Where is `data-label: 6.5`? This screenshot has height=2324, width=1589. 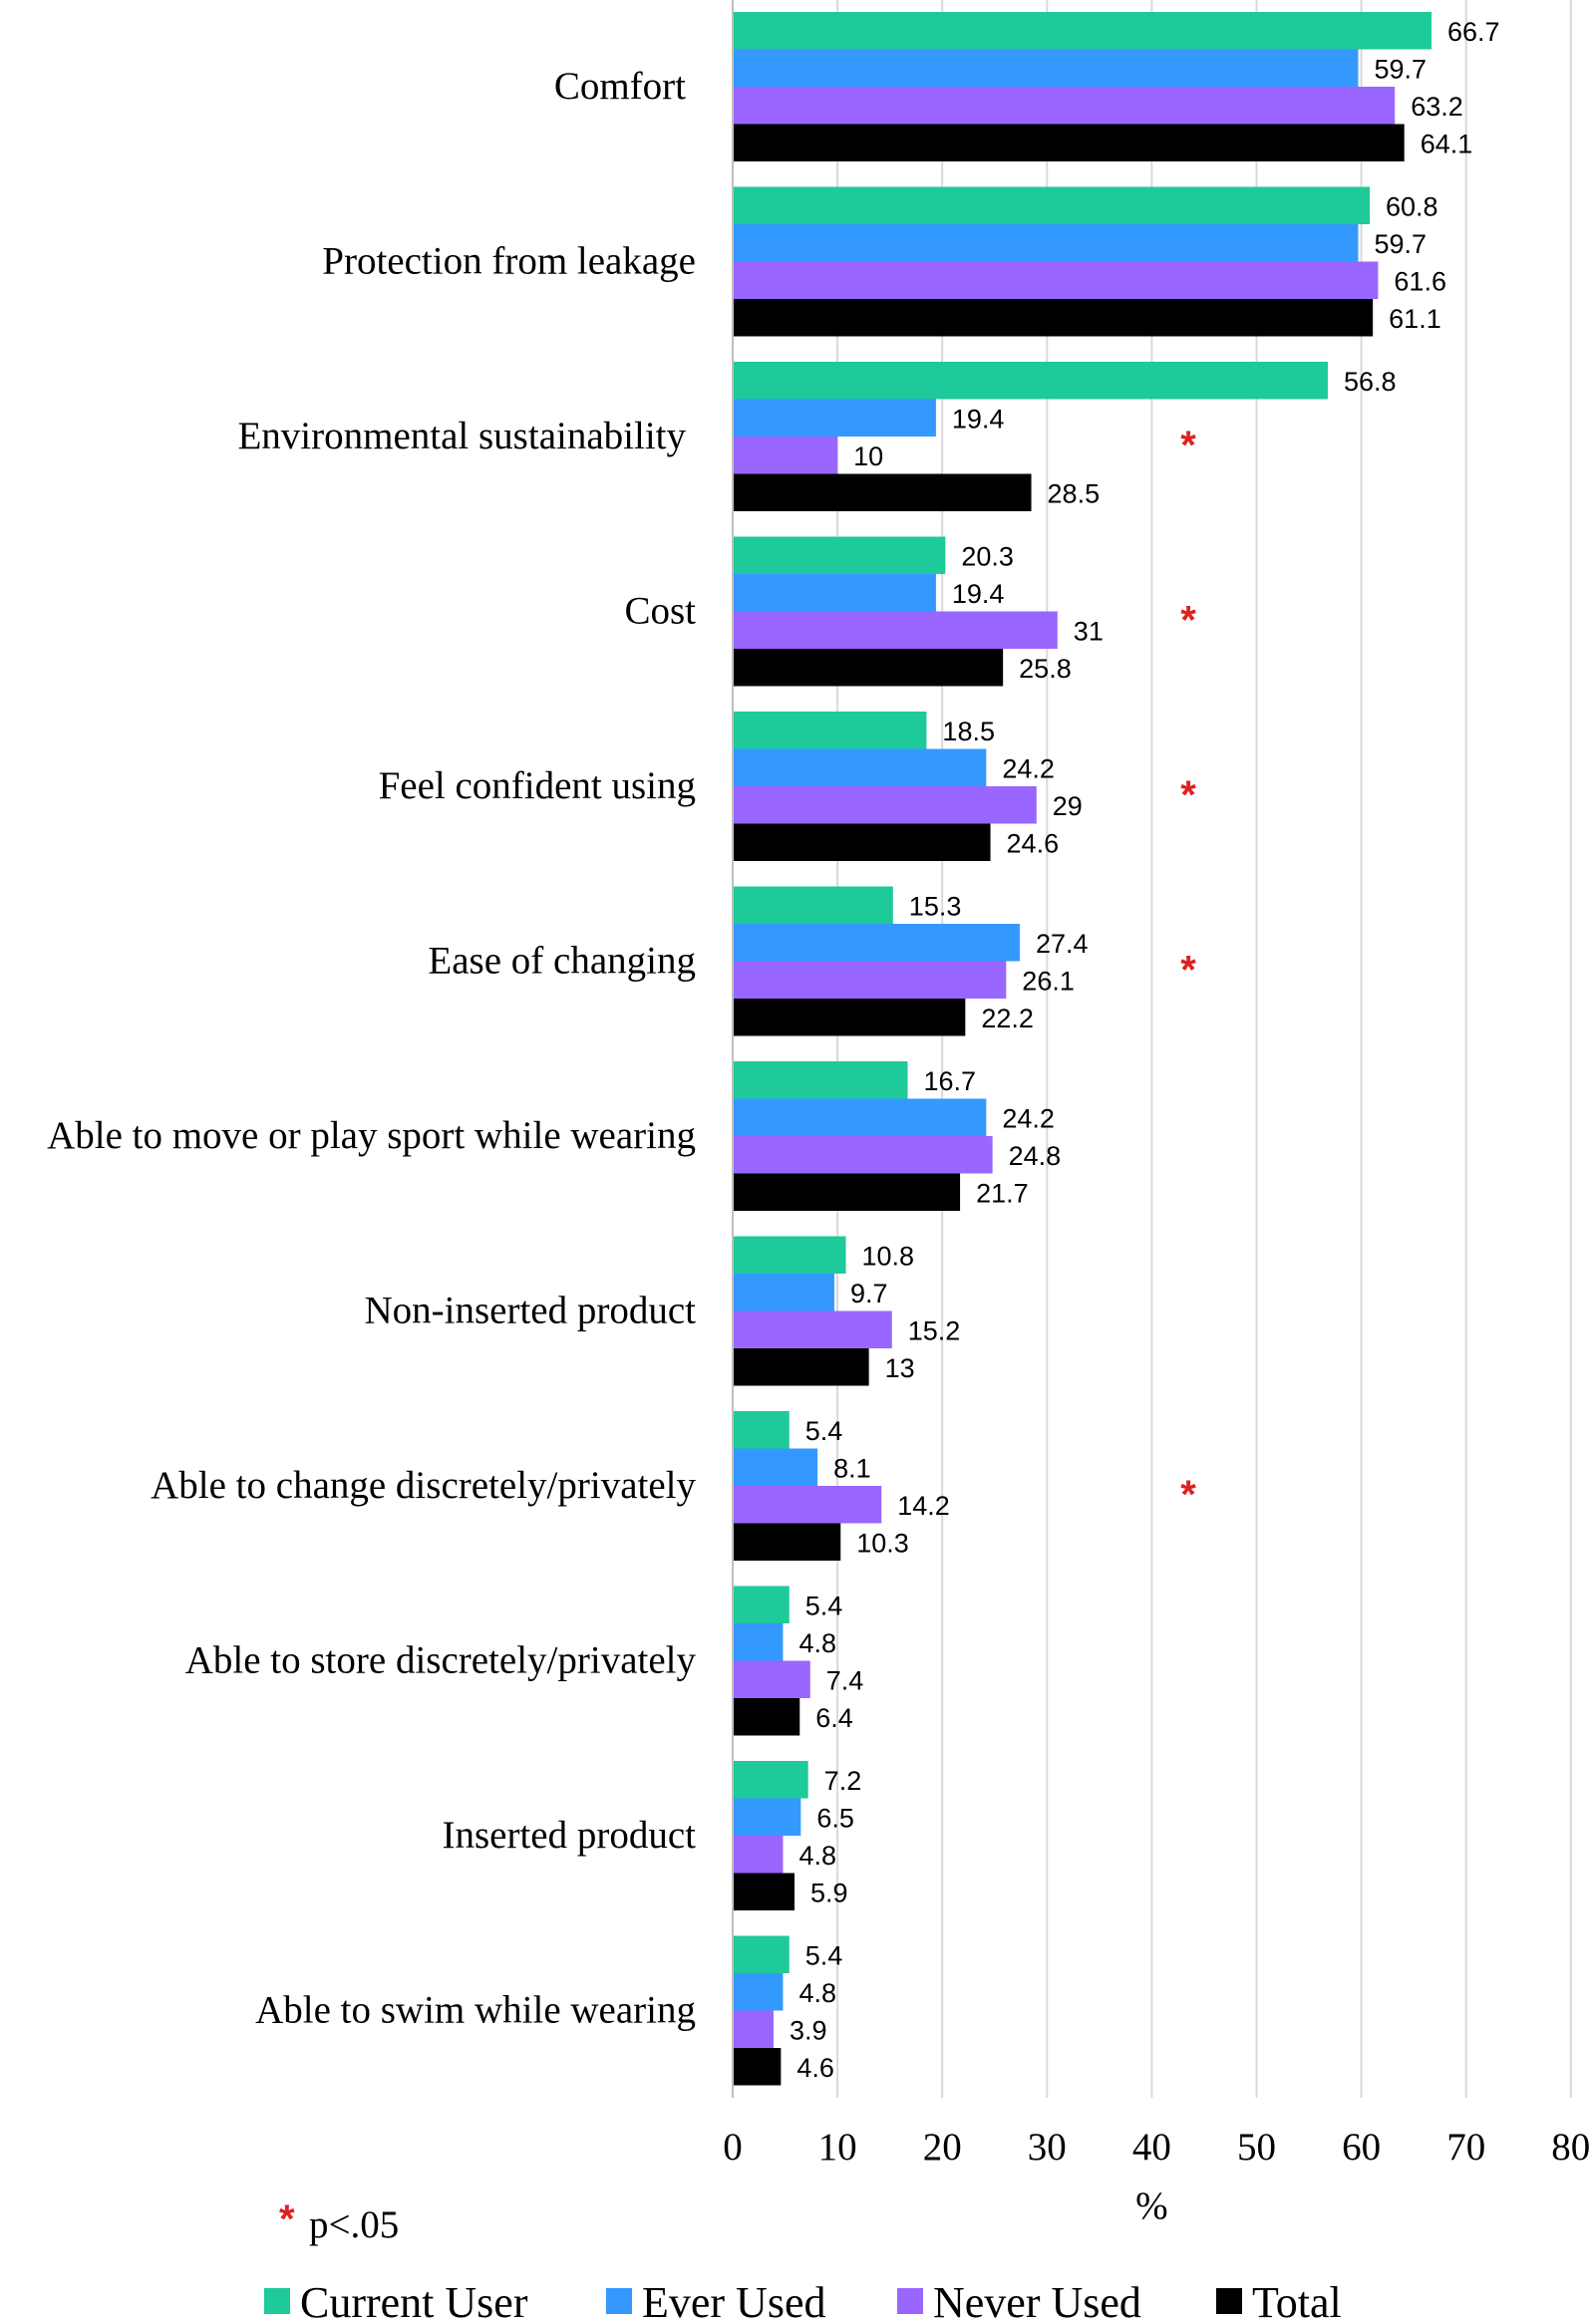 data-label: 6.5 is located at coordinates (835, 1818).